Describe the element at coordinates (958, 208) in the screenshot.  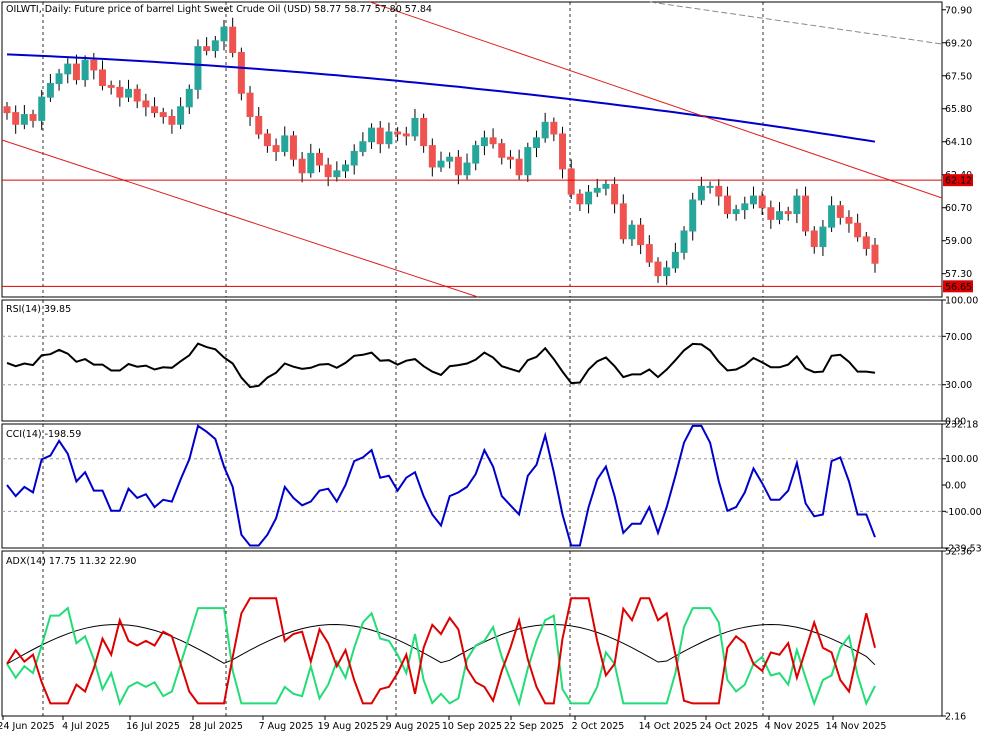
I see `price-tick-label: 60.70` at that location.